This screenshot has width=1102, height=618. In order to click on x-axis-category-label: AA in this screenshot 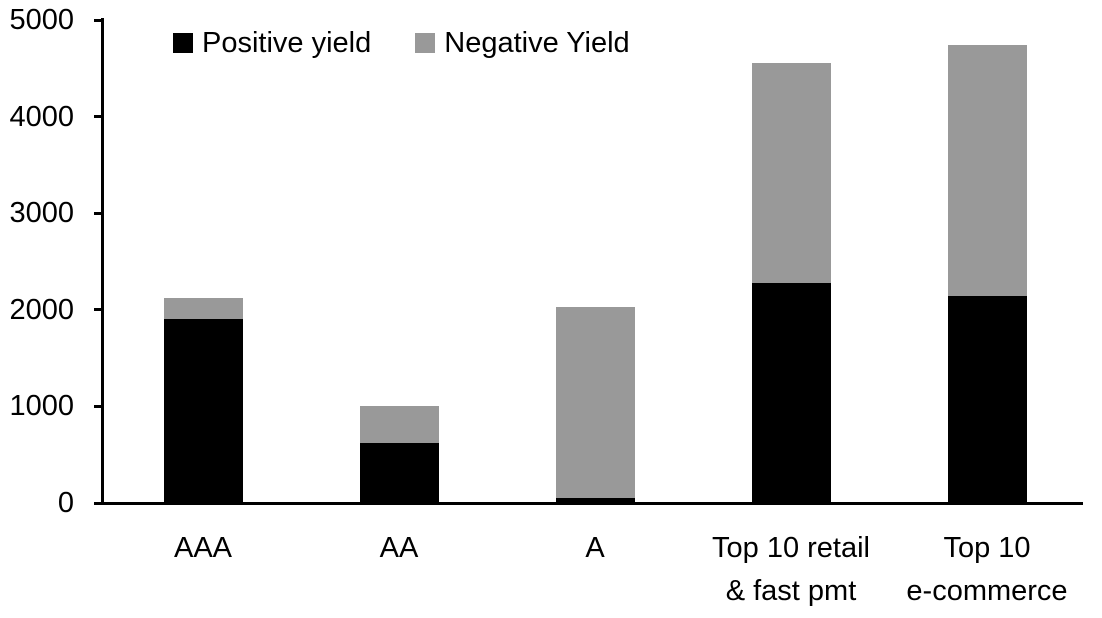, I will do `click(399, 548)`.